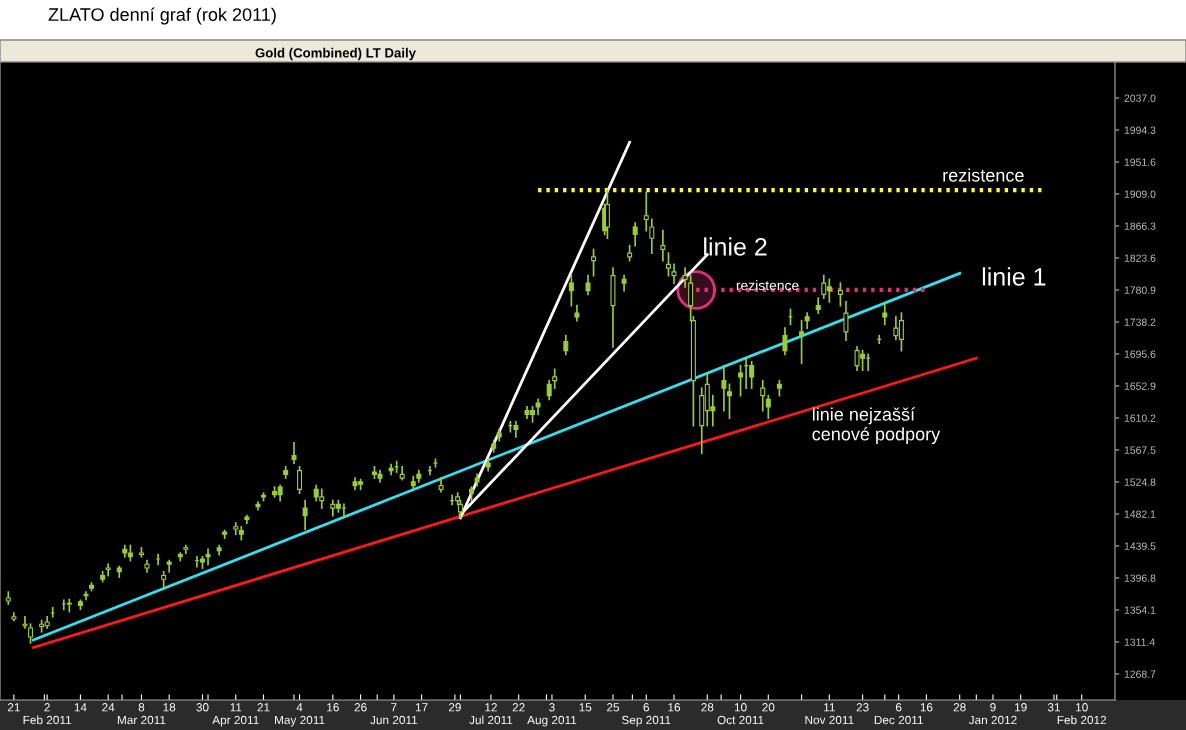 The height and width of the screenshot is (730, 1186). I want to click on y-tick-label: 1951.6, so click(1140, 162).